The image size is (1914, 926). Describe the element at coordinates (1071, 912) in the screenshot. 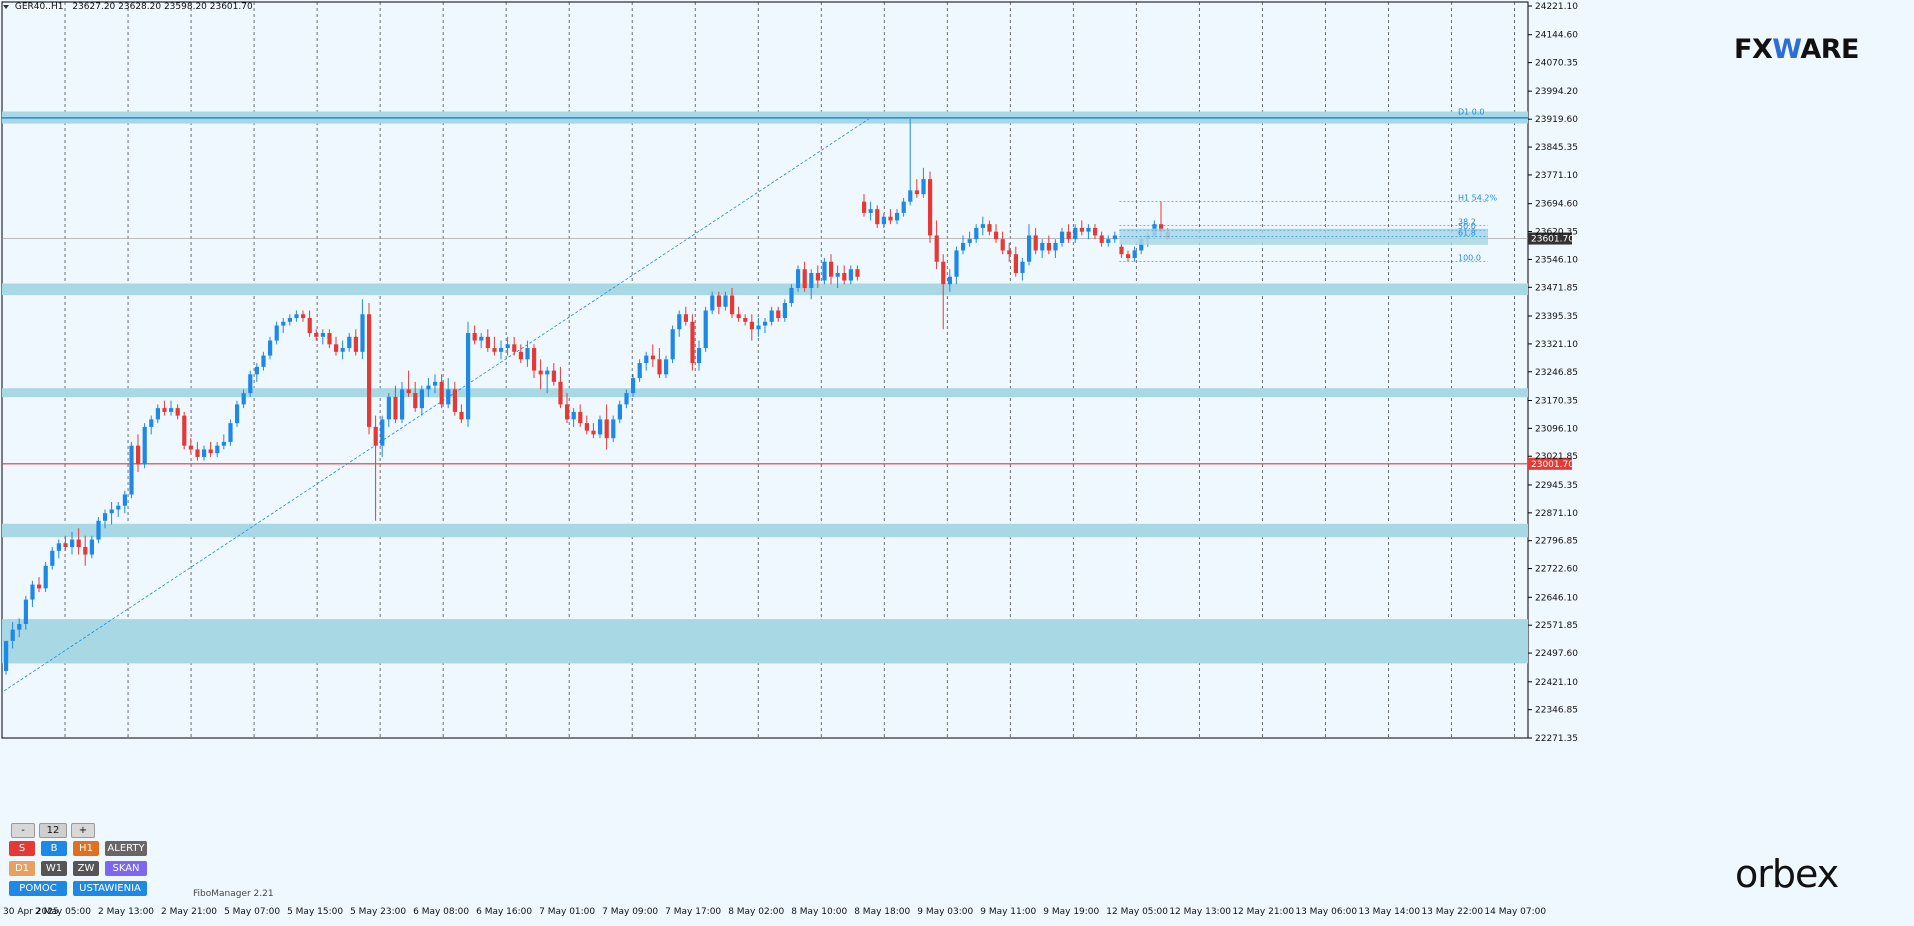

I see `x-tick-label: 9 May 19:00` at that location.